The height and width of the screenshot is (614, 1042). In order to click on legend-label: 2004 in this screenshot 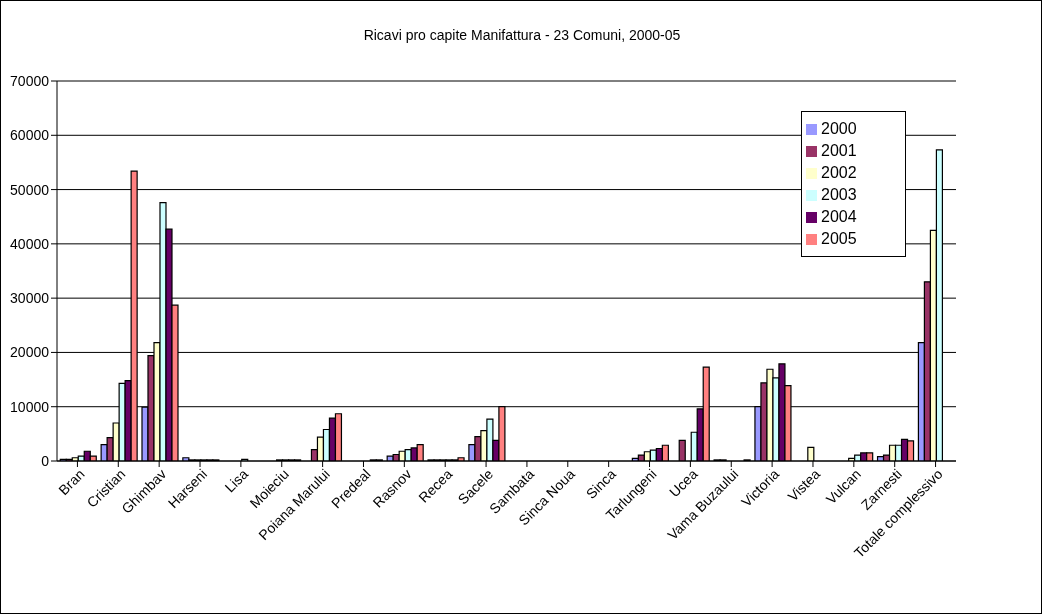, I will do `click(839, 216)`.